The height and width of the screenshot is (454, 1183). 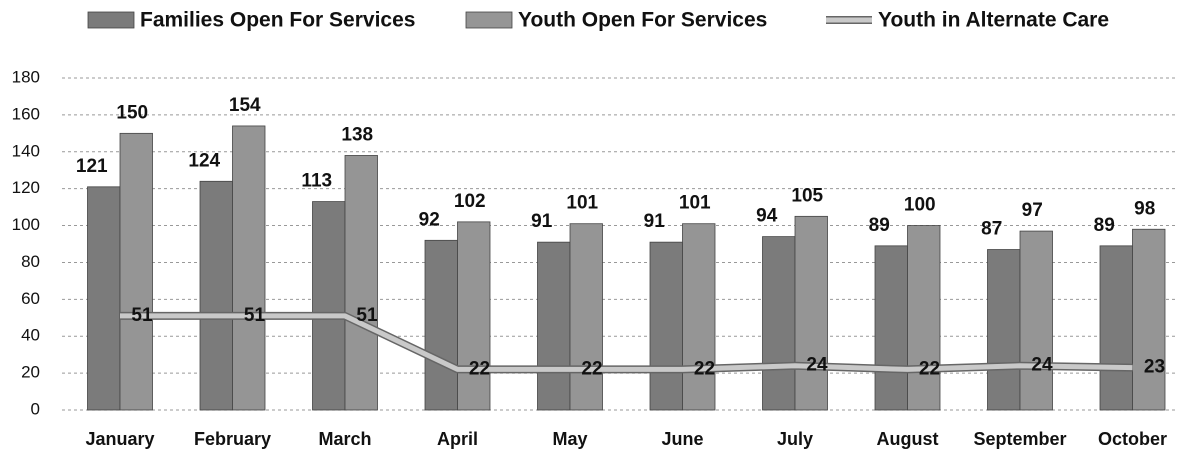 I want to click on y-tick-label: 40, so click(x=30, y=335).